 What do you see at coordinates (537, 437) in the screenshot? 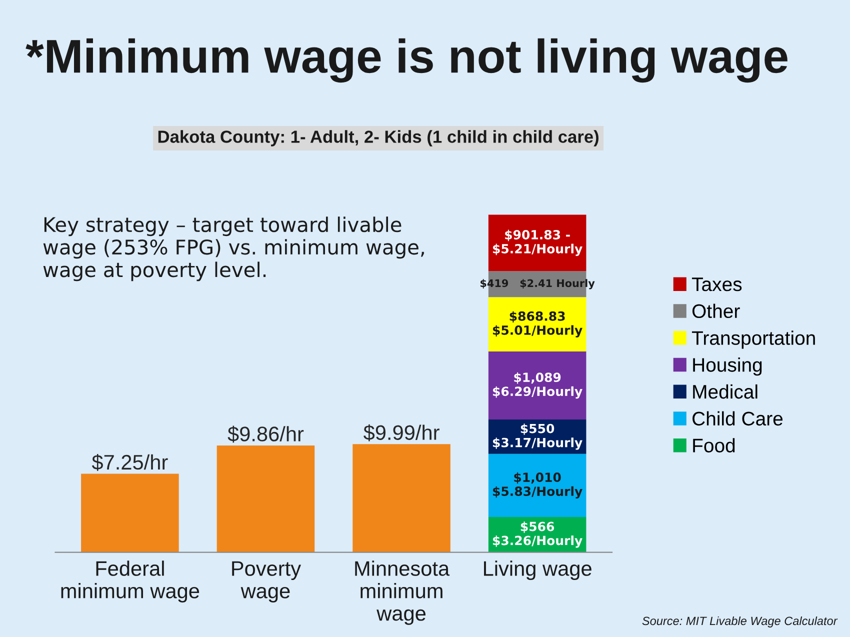
I see `data-label: $550 $3.17/Hourly` at bounding box center [537, 437].